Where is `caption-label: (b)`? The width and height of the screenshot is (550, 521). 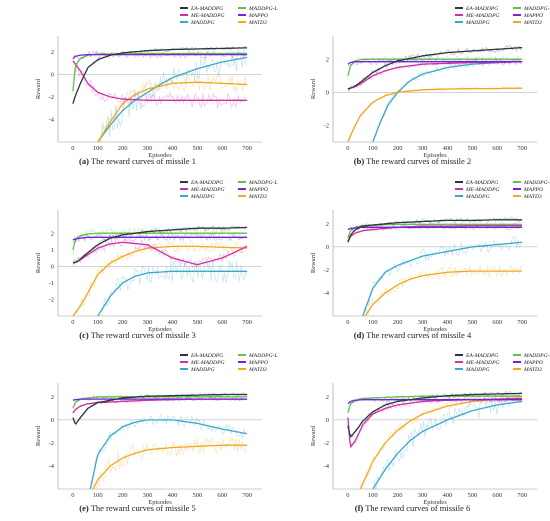
caption-label: (b) is located at coordinates (359, 161).